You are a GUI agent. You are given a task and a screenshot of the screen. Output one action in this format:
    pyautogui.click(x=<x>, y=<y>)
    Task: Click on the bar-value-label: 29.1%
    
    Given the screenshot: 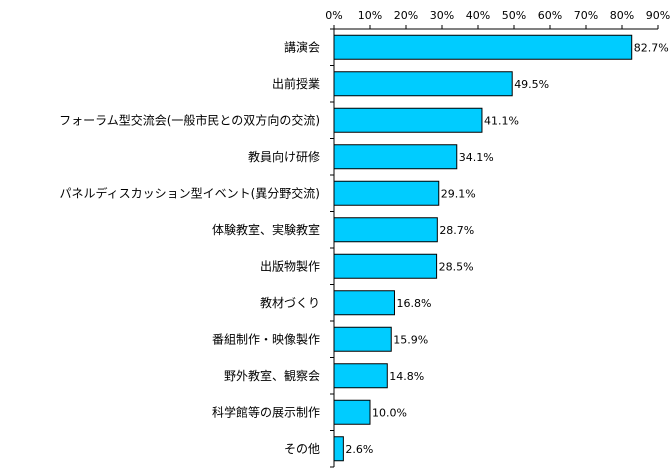 What is the action you would take?
    pyautogui.click(x=458, y=193)
    